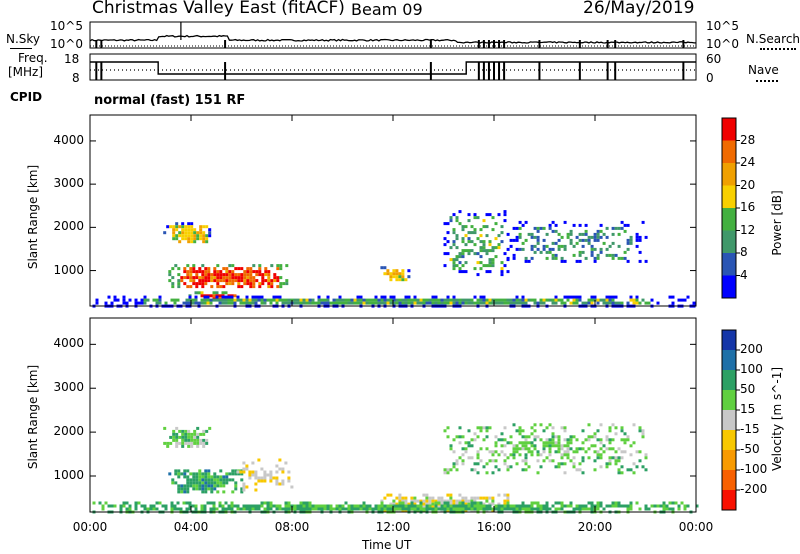 The width and height of the screenshot is (800, 554). Describe the element at coordinates (23, 39) in the screenshot. I see `nsky-label: N.Sky` at that location.